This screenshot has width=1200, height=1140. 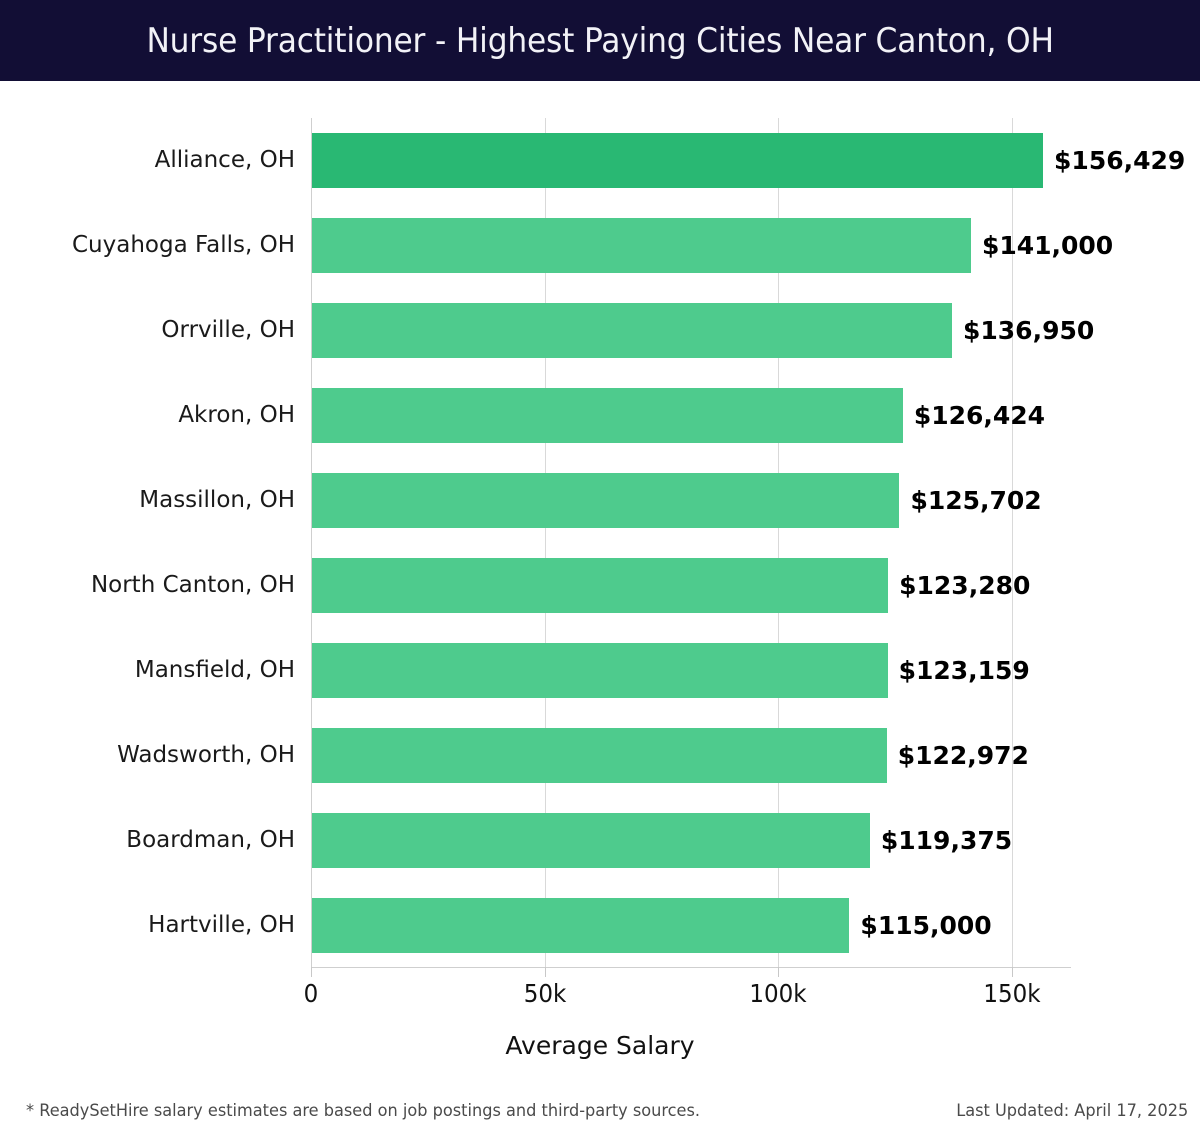 What do you see at coordinates (544, 993) in the screenshot?
I see `x-axis-tick-label: 50k` at bounding box center [544, 993].